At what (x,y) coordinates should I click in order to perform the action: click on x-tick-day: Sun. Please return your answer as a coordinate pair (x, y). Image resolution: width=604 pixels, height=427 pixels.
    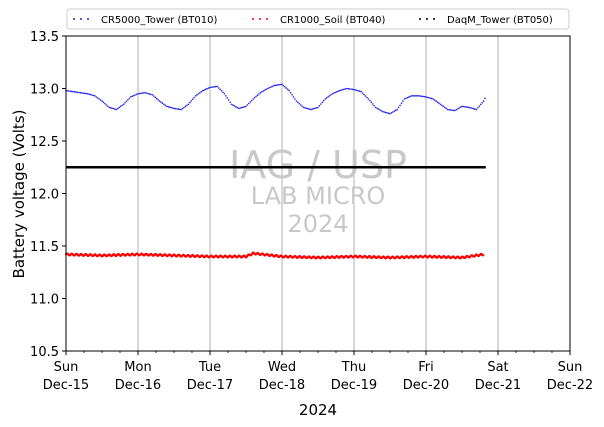
    Looking at the image, I should click on (570, 367).